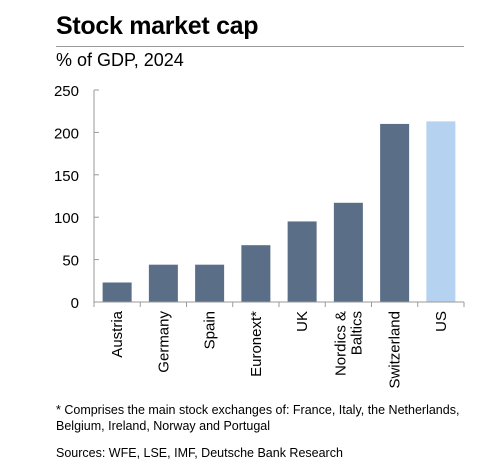  I want to click on x-tick-label: Switzerland, so click(395, 350).